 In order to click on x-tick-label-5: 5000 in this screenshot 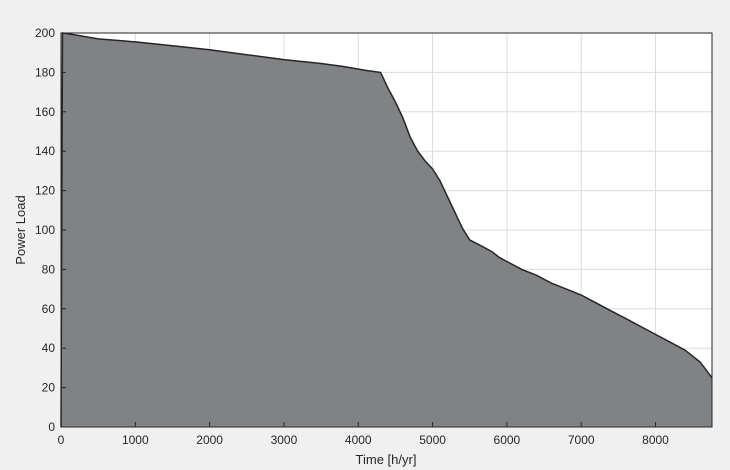, I will do `click(432, 440)`.